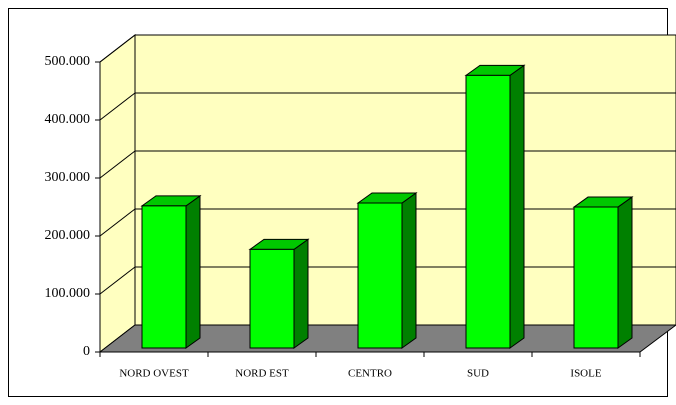 The image size is (676, 405). Describe the element at coordinates (585, 374) in the screenshot. I see `x-tick-label: ISOLE` at that location.